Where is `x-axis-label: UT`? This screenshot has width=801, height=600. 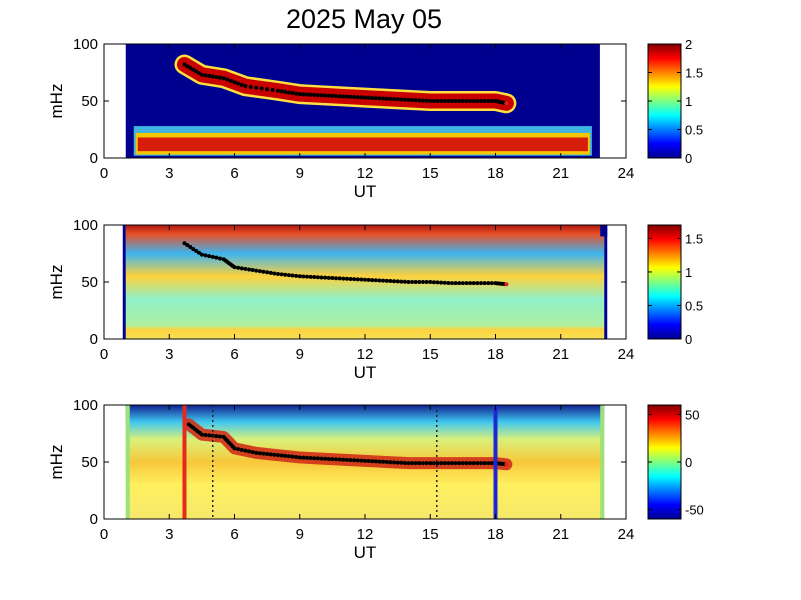 x-axis-label: UT is located at coordinates (365, 552).